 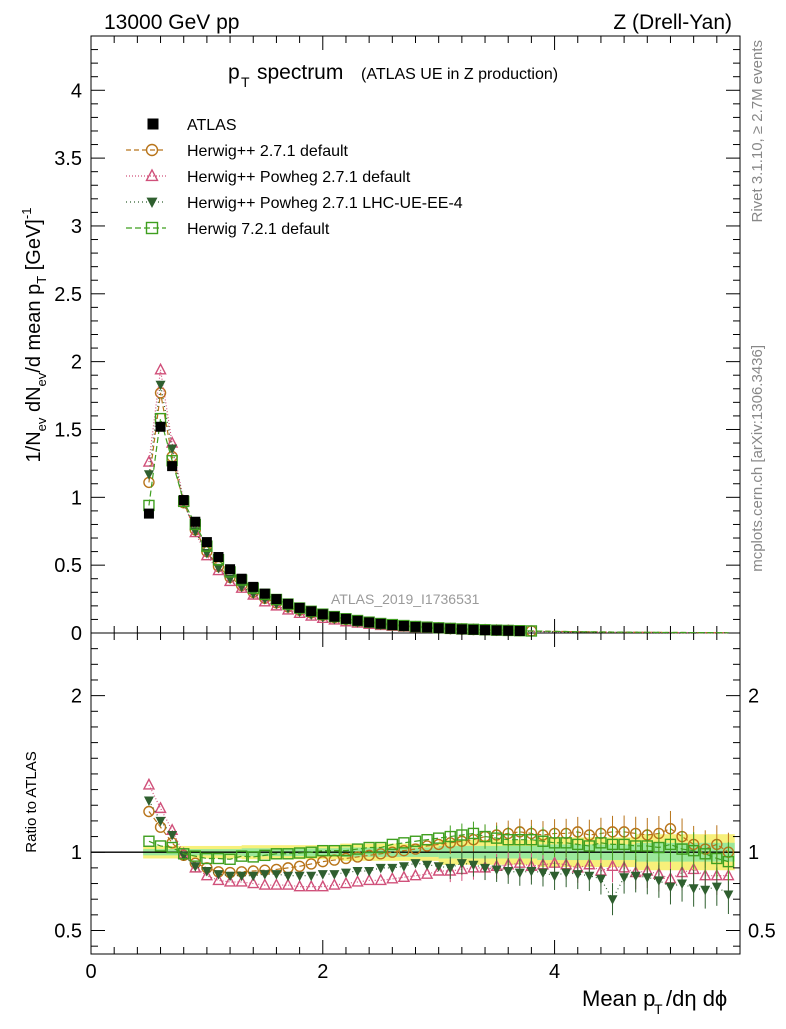 I want to click on y-tick-label: 2, so click(x=76, y=363).